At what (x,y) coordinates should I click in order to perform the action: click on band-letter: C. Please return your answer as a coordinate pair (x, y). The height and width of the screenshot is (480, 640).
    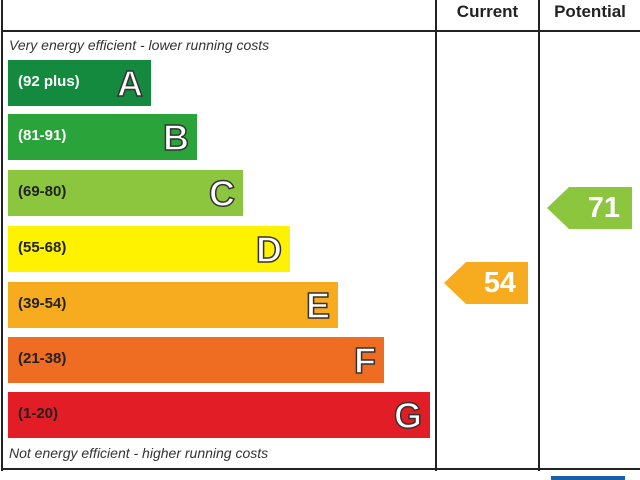
    Looking at the image, I should click on (222, 193).